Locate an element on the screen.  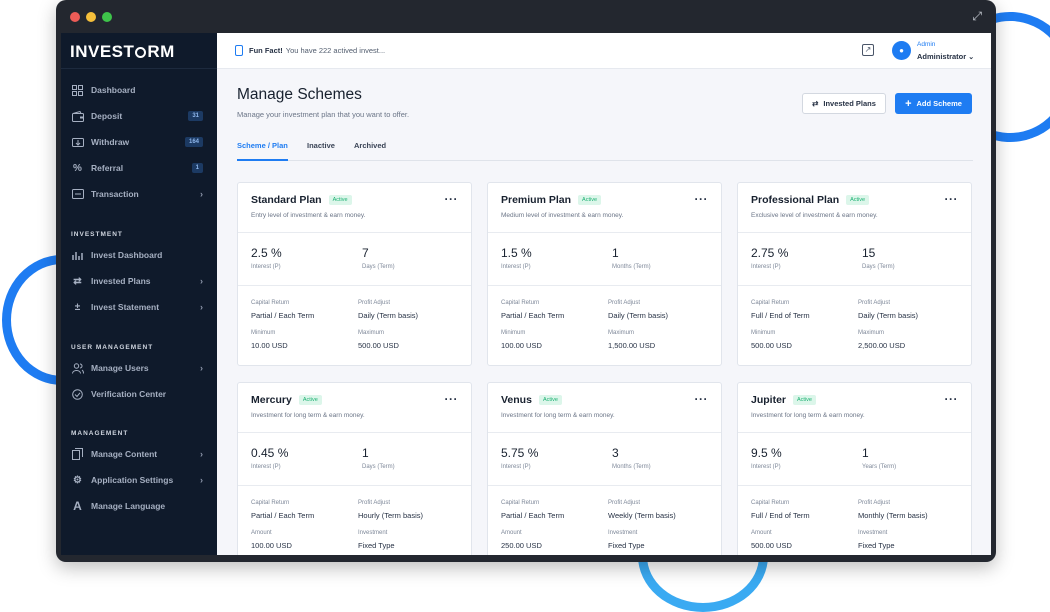
sidebar-item-referral: % Referral 1 is located at coordinates (139, 168).